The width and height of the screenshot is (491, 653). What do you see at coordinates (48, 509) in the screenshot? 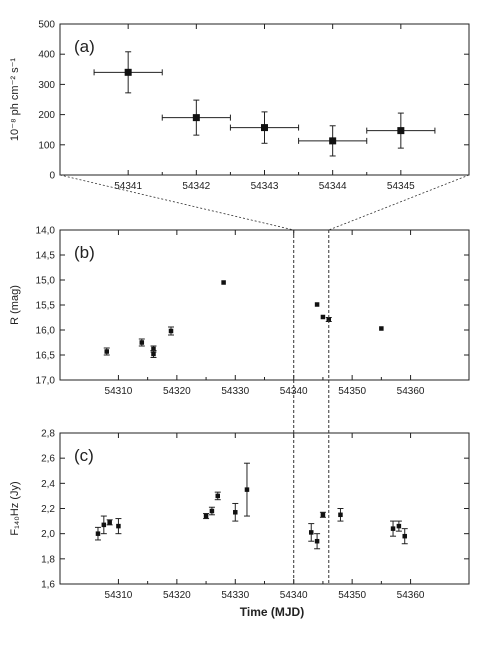
I see `y-tick-label: 2,2` at bounding box center [48, 509].